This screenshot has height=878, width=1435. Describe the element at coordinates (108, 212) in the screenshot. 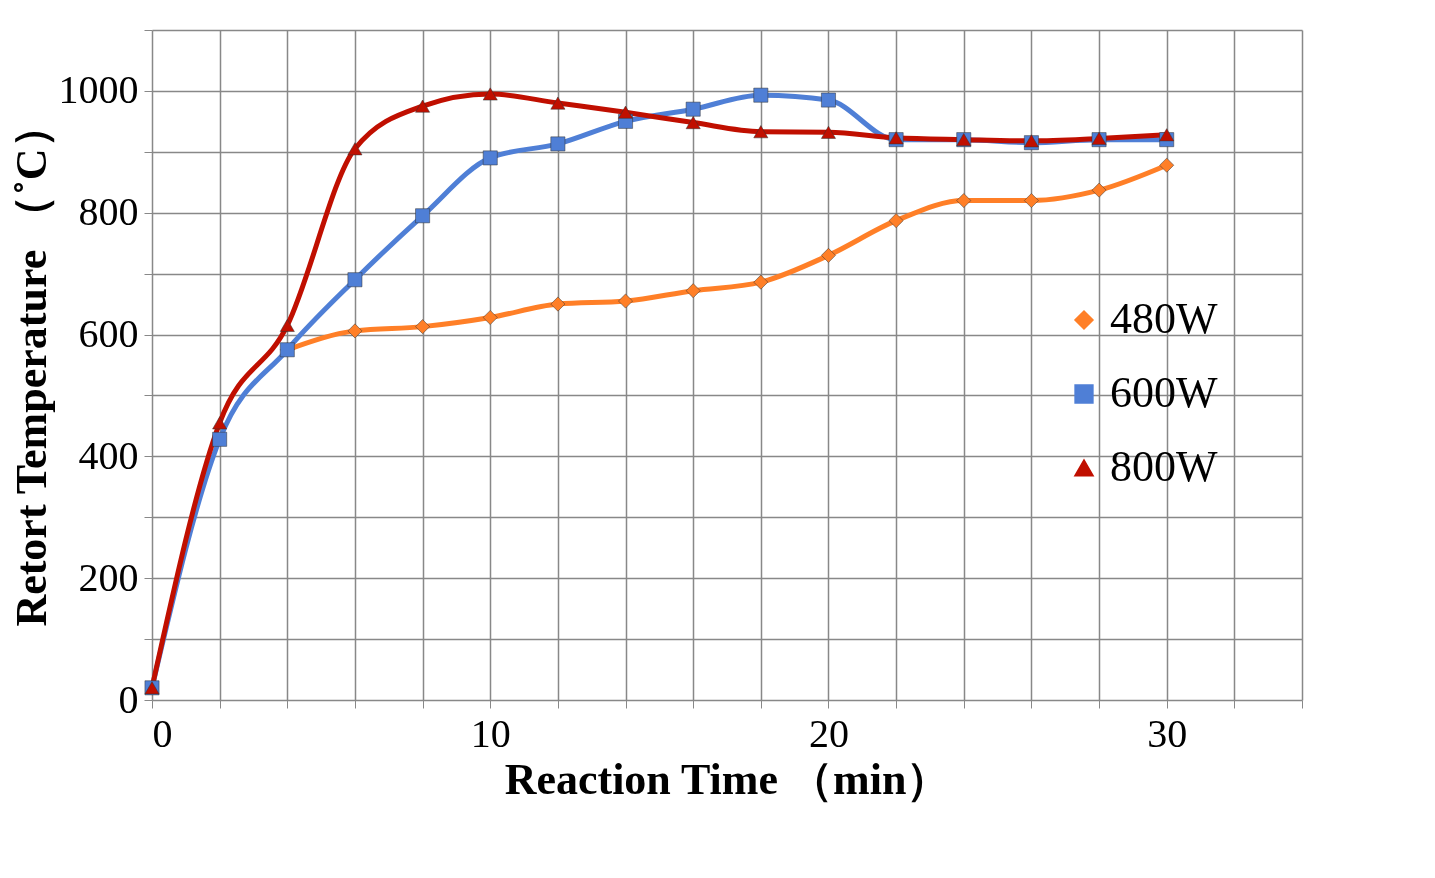

I see `y-tick-label: 800` at that location.